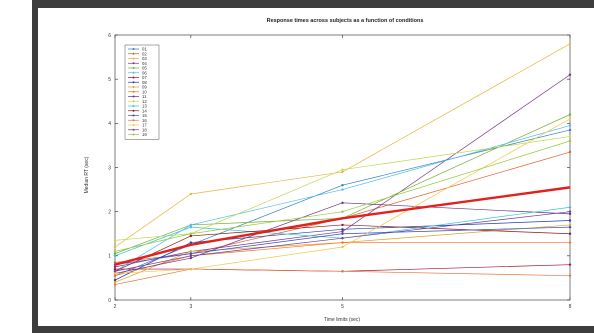  Describe the element at coordinates (144, 82) in the screenshot. I see `legend-label: 08` at that location.